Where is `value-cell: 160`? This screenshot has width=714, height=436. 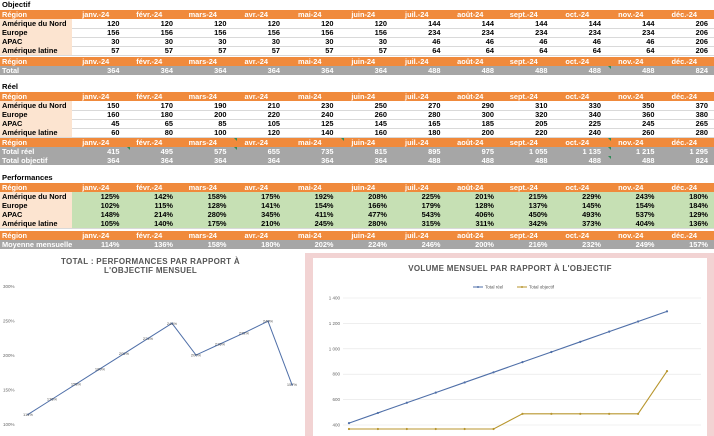 value-cell: 160 is located at coordinates (113, 114).